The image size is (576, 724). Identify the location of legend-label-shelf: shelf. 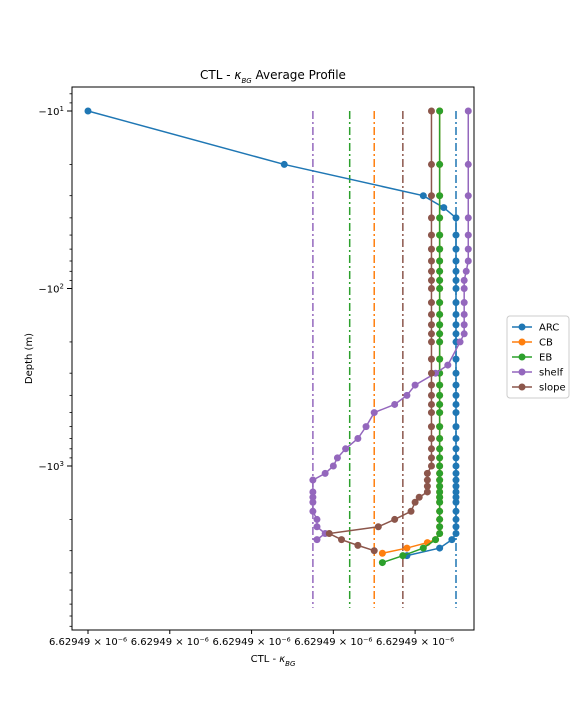
(551, 373).